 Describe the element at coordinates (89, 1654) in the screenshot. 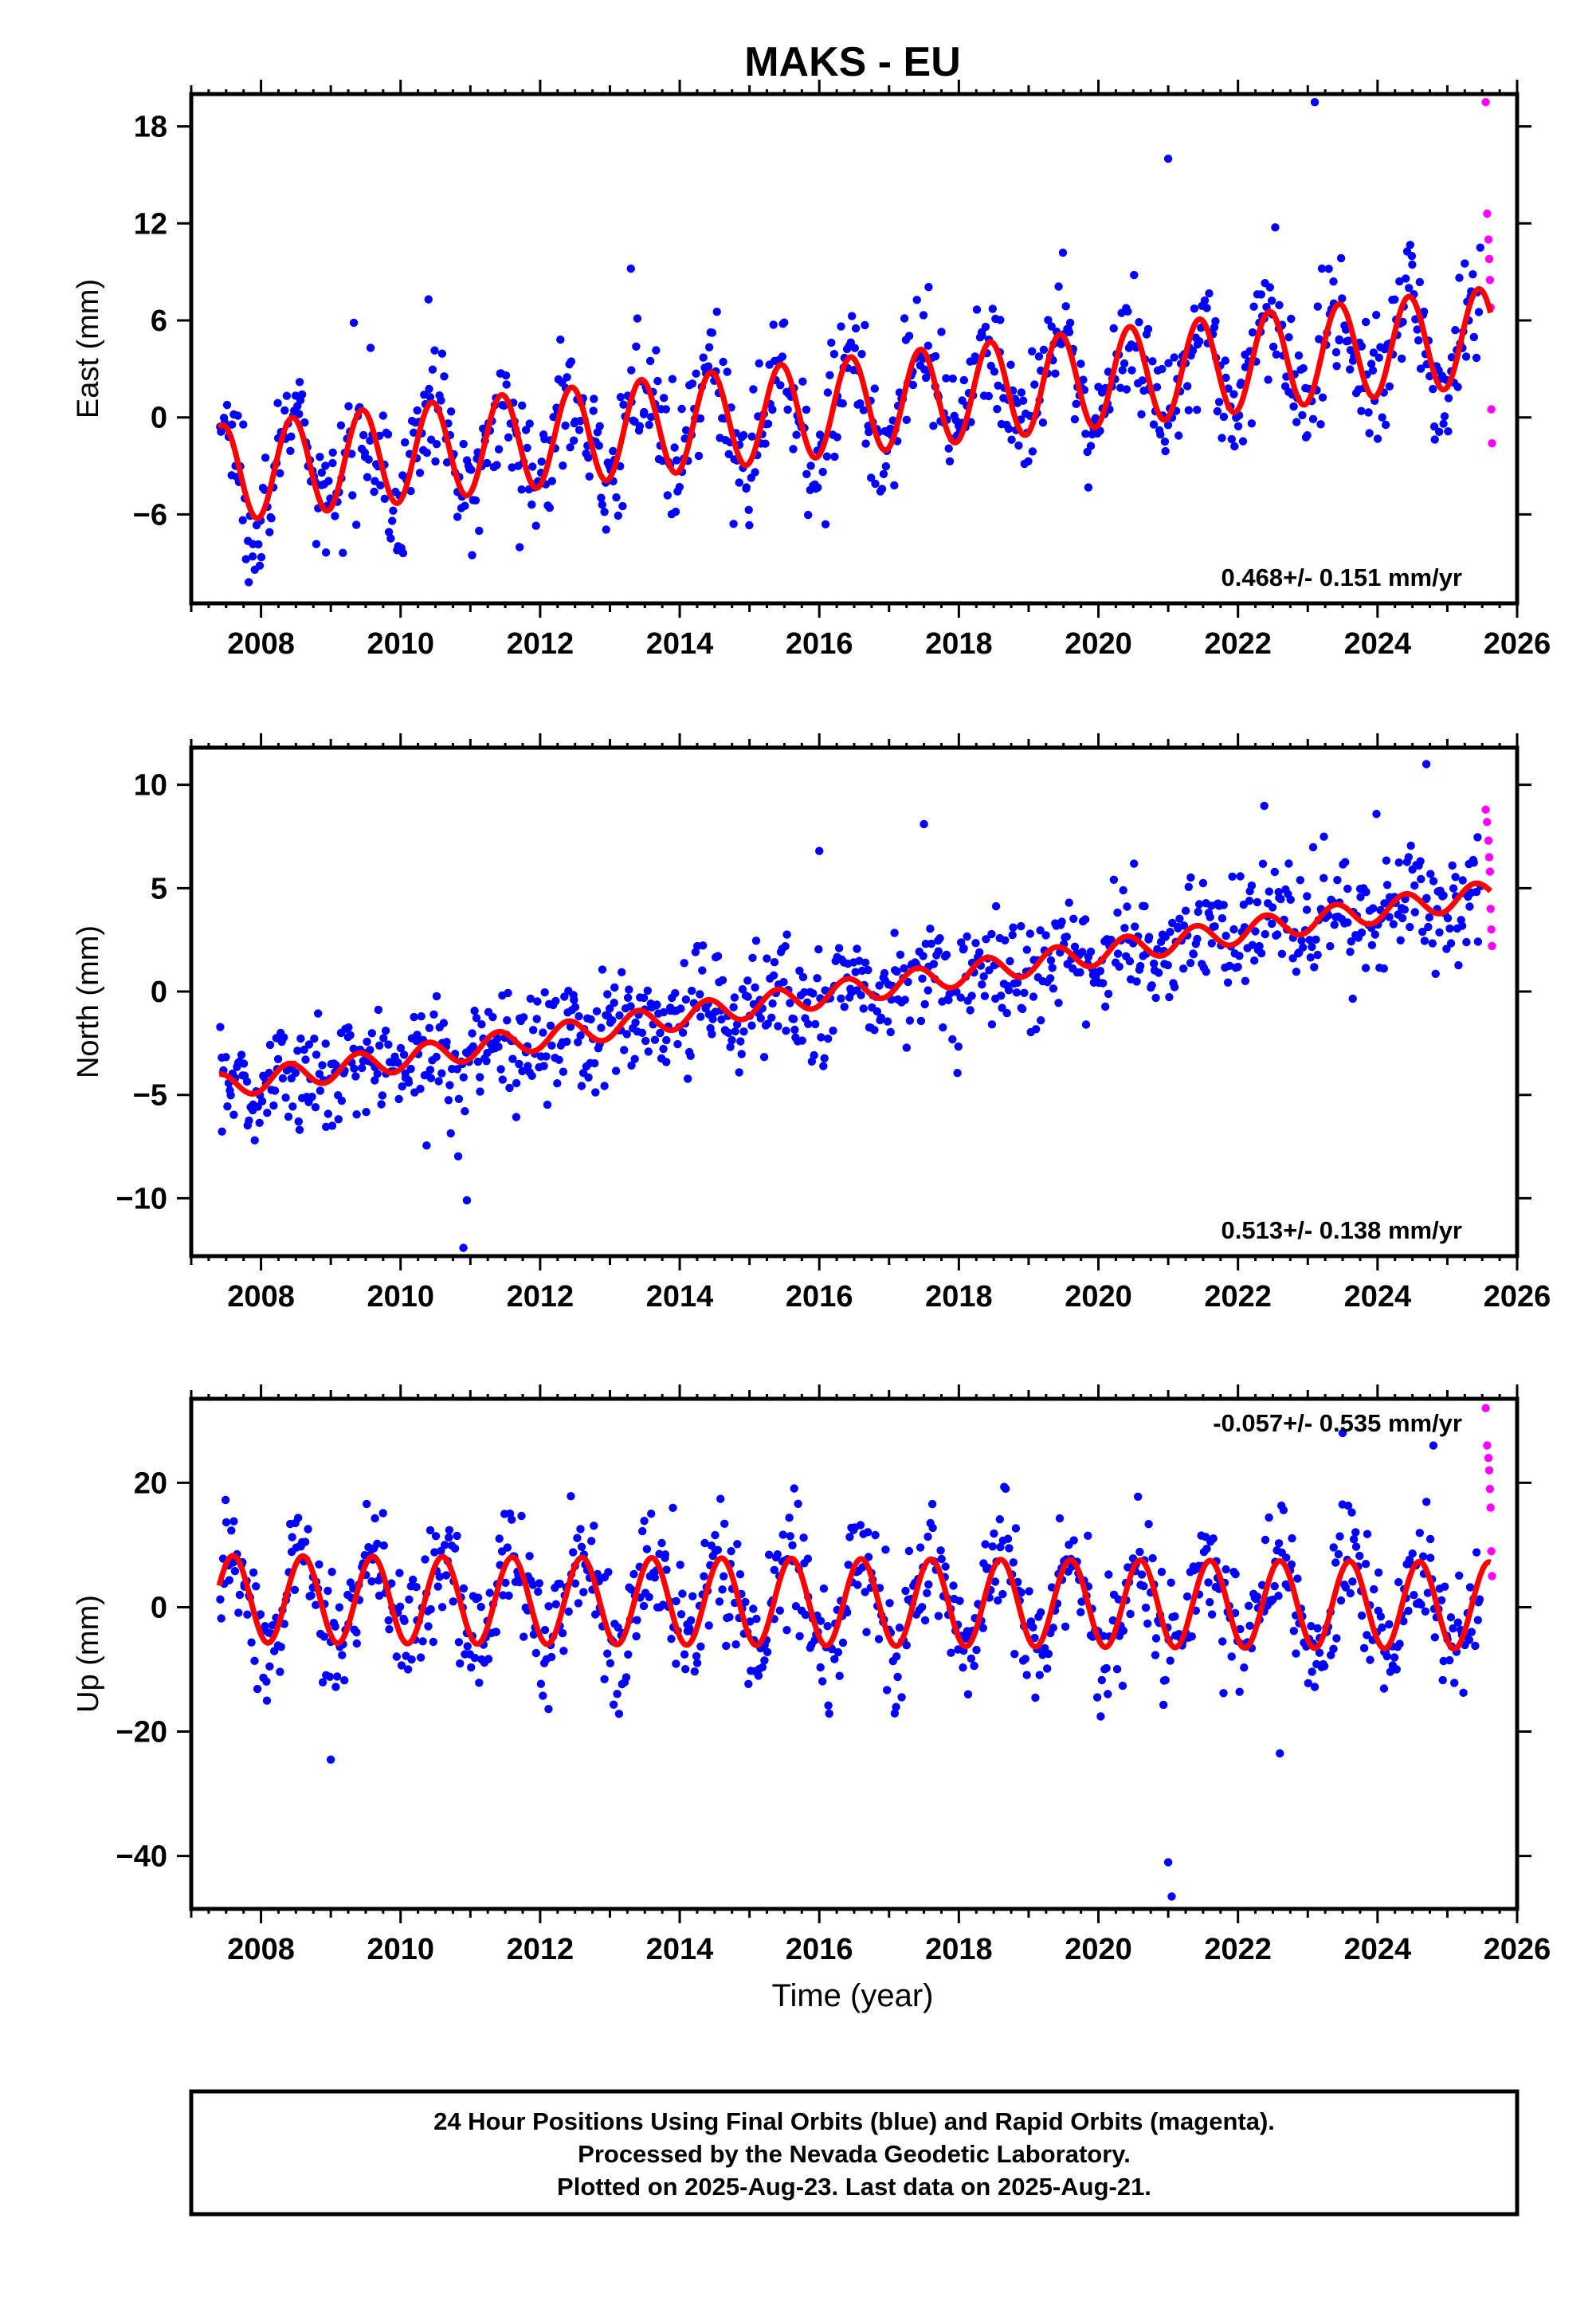

I see `y-axis-label: Up (mm)` at that location.